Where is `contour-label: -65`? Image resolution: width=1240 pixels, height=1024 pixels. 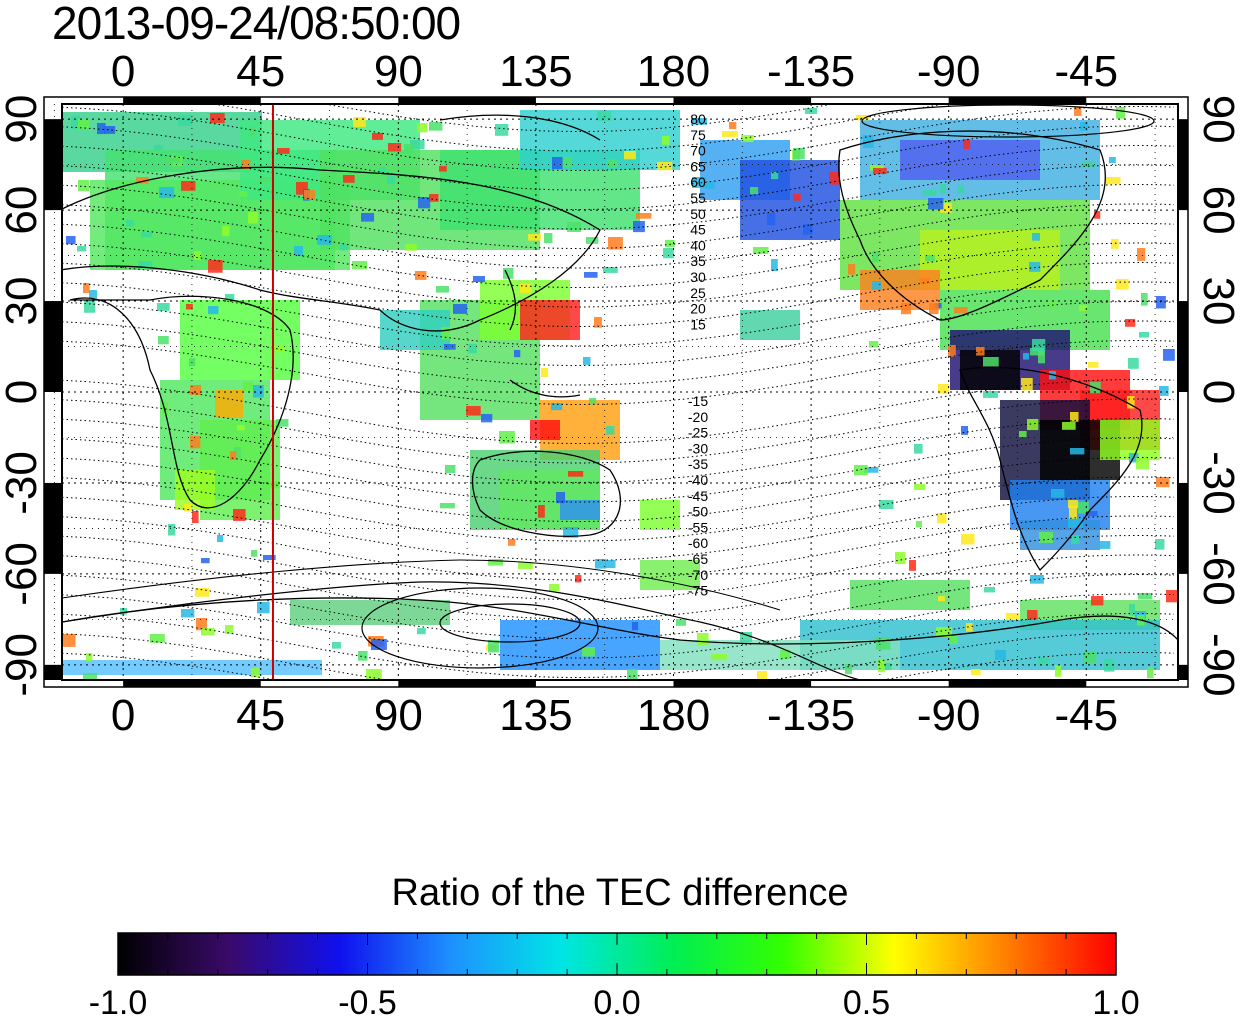 contour-label: -65 is located at coordinates (698, 559).